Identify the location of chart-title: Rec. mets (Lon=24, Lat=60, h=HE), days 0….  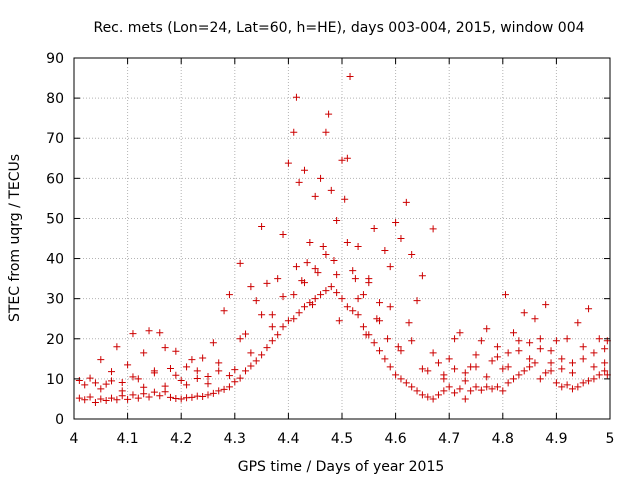
(338, 28).